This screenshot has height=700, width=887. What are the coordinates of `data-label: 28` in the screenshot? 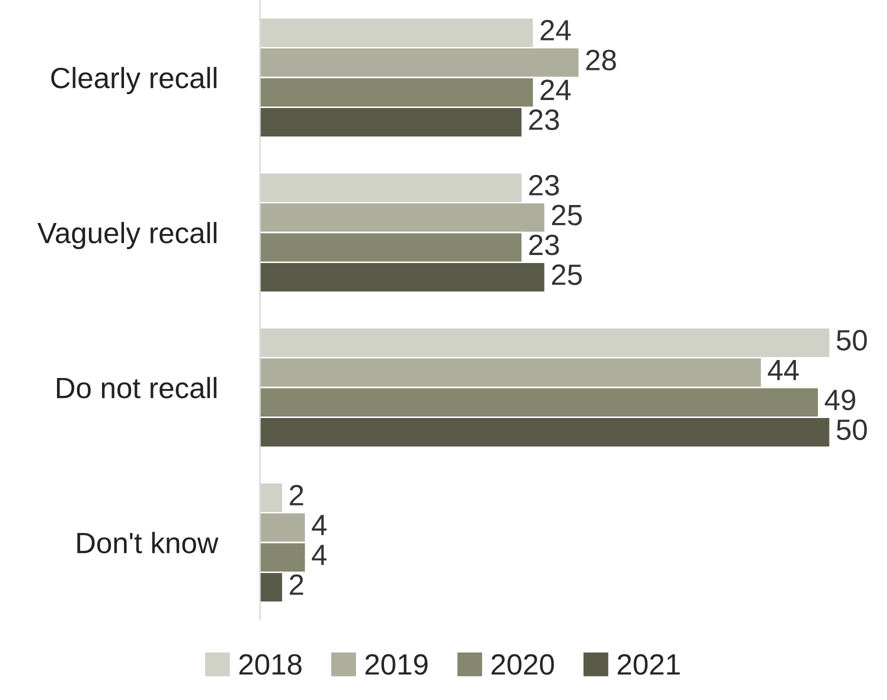 It's located at (601, 60).